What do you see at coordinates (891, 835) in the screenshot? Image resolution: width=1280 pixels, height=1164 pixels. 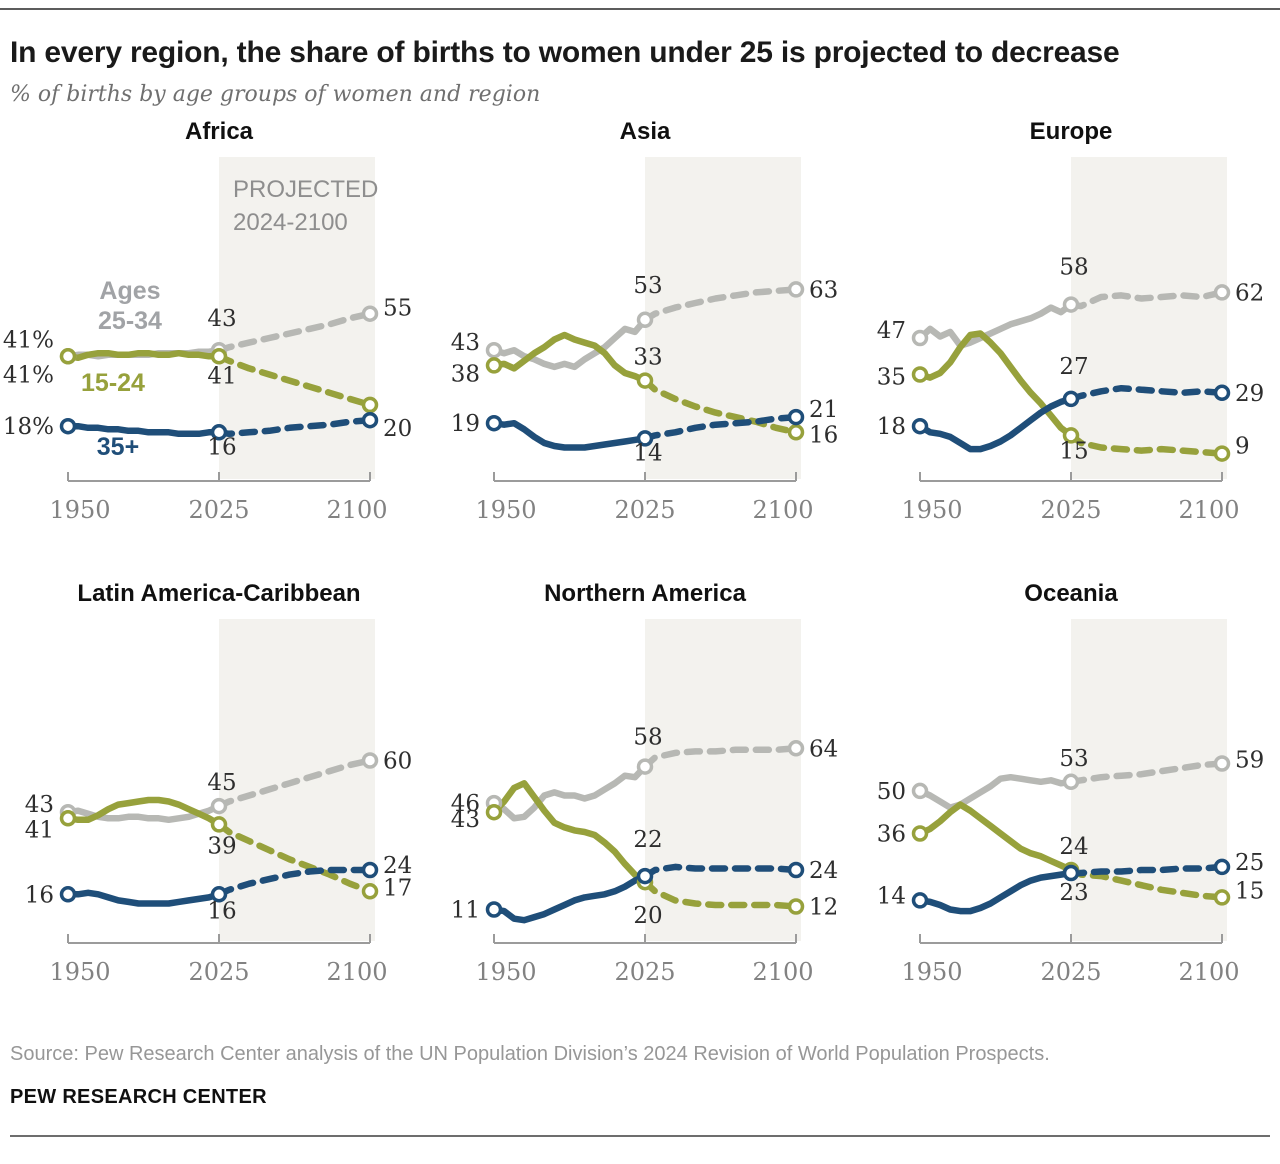 I see `oceania-15-24-label-1950: 36` at bounding box center [891, 835].